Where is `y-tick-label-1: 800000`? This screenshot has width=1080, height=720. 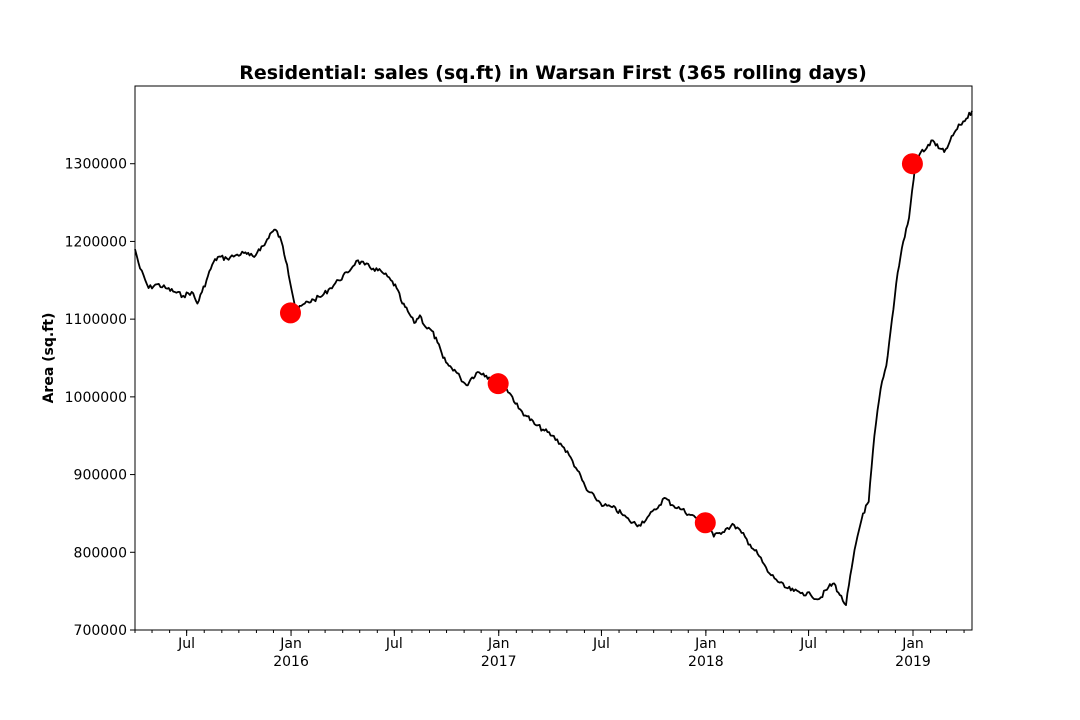 y-tick-label-1: 800000 is located at coordinates (100, 553).